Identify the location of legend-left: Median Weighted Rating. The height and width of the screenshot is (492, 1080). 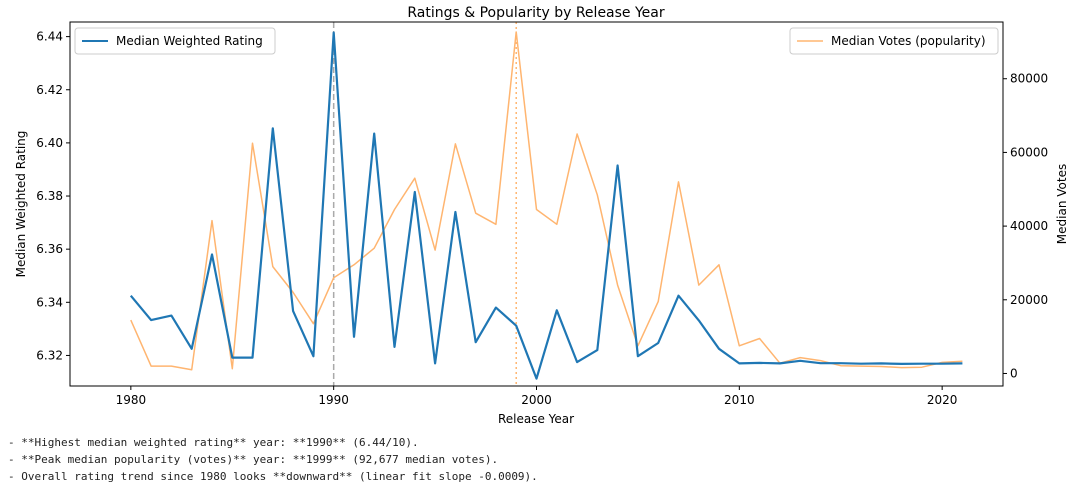
(175, 41).